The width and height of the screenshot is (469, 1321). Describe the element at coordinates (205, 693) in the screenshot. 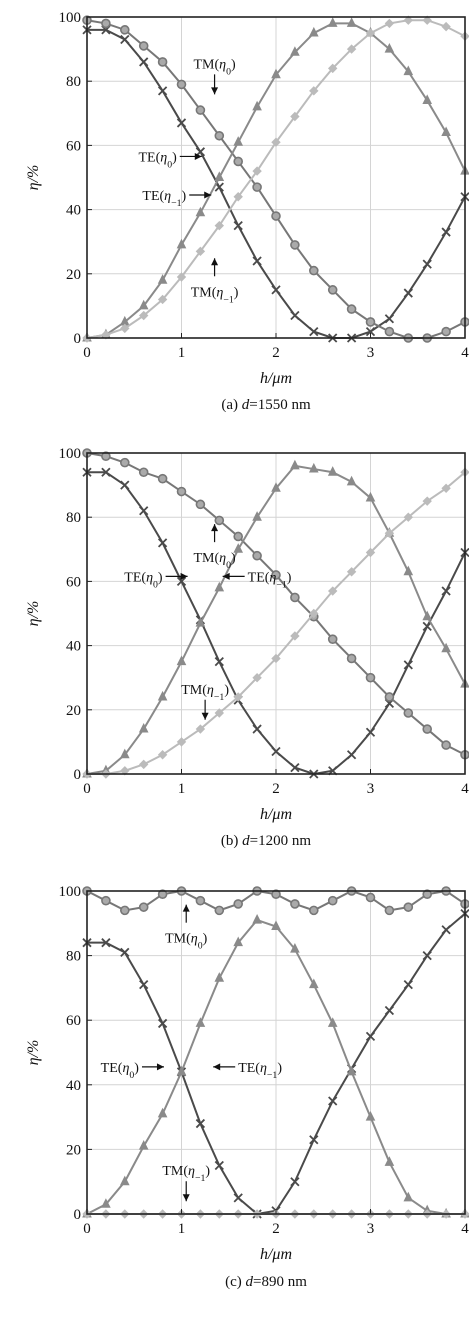

I see `annotation-label: TM(η−1)` at that location.